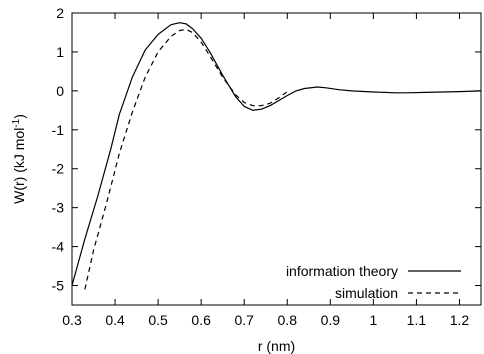 The height and width of the screenshot is (354, 484). Describe the element at coordinates (331, 320) in the screenshot. I see `x-tick-label: 0.9` at that location.